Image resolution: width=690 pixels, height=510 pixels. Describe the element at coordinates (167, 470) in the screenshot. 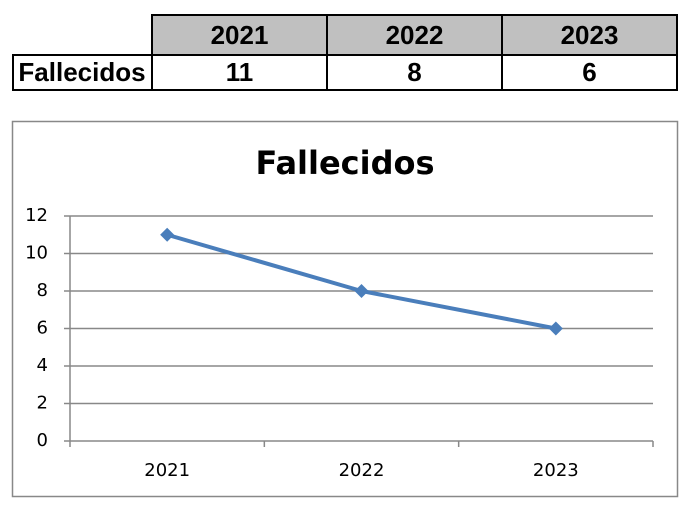

I see `x-tick-label: 2021` at that location.